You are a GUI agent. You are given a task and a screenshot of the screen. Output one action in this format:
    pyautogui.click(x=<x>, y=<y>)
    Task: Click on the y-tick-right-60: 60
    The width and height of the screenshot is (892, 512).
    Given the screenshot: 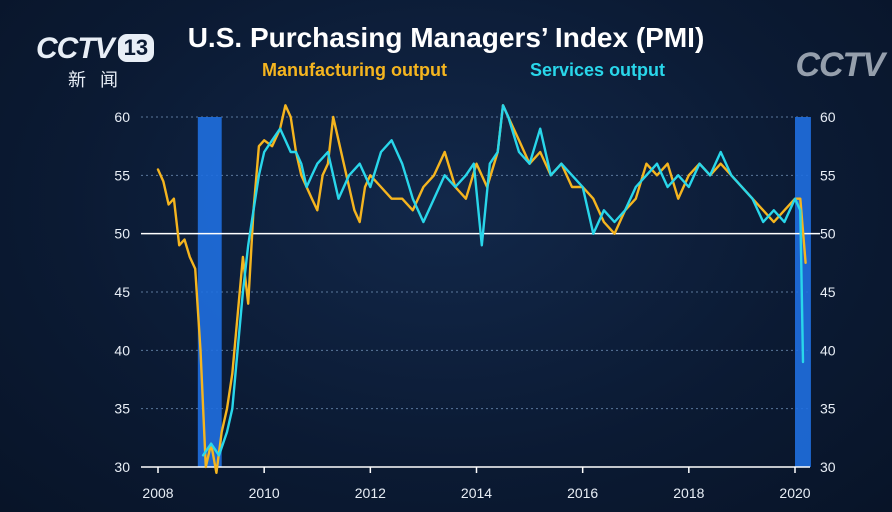 What is the action you would take?
    pyautogui.click(x=828, y=117)
    